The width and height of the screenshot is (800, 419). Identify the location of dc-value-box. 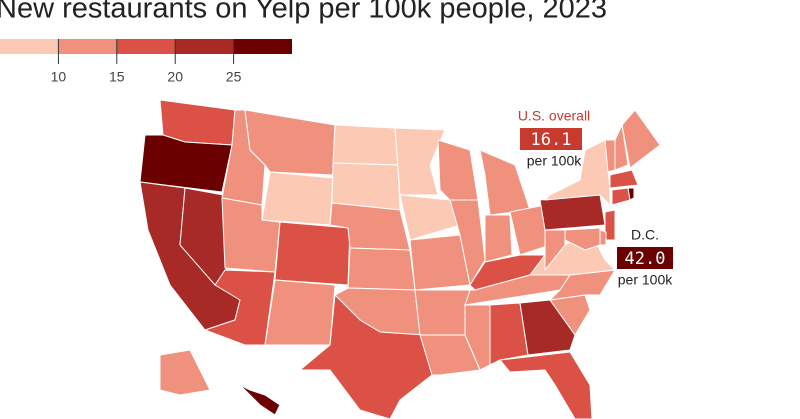
(645, 258).